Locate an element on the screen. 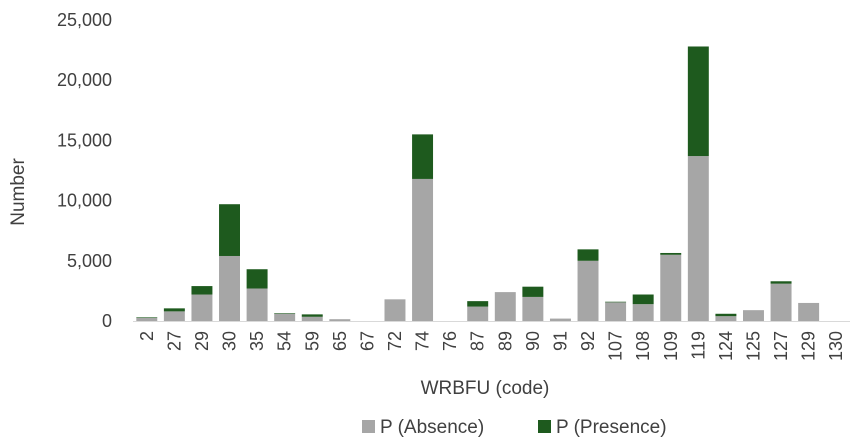  x-tick-label: 124 is located at coordinates (726, 346).